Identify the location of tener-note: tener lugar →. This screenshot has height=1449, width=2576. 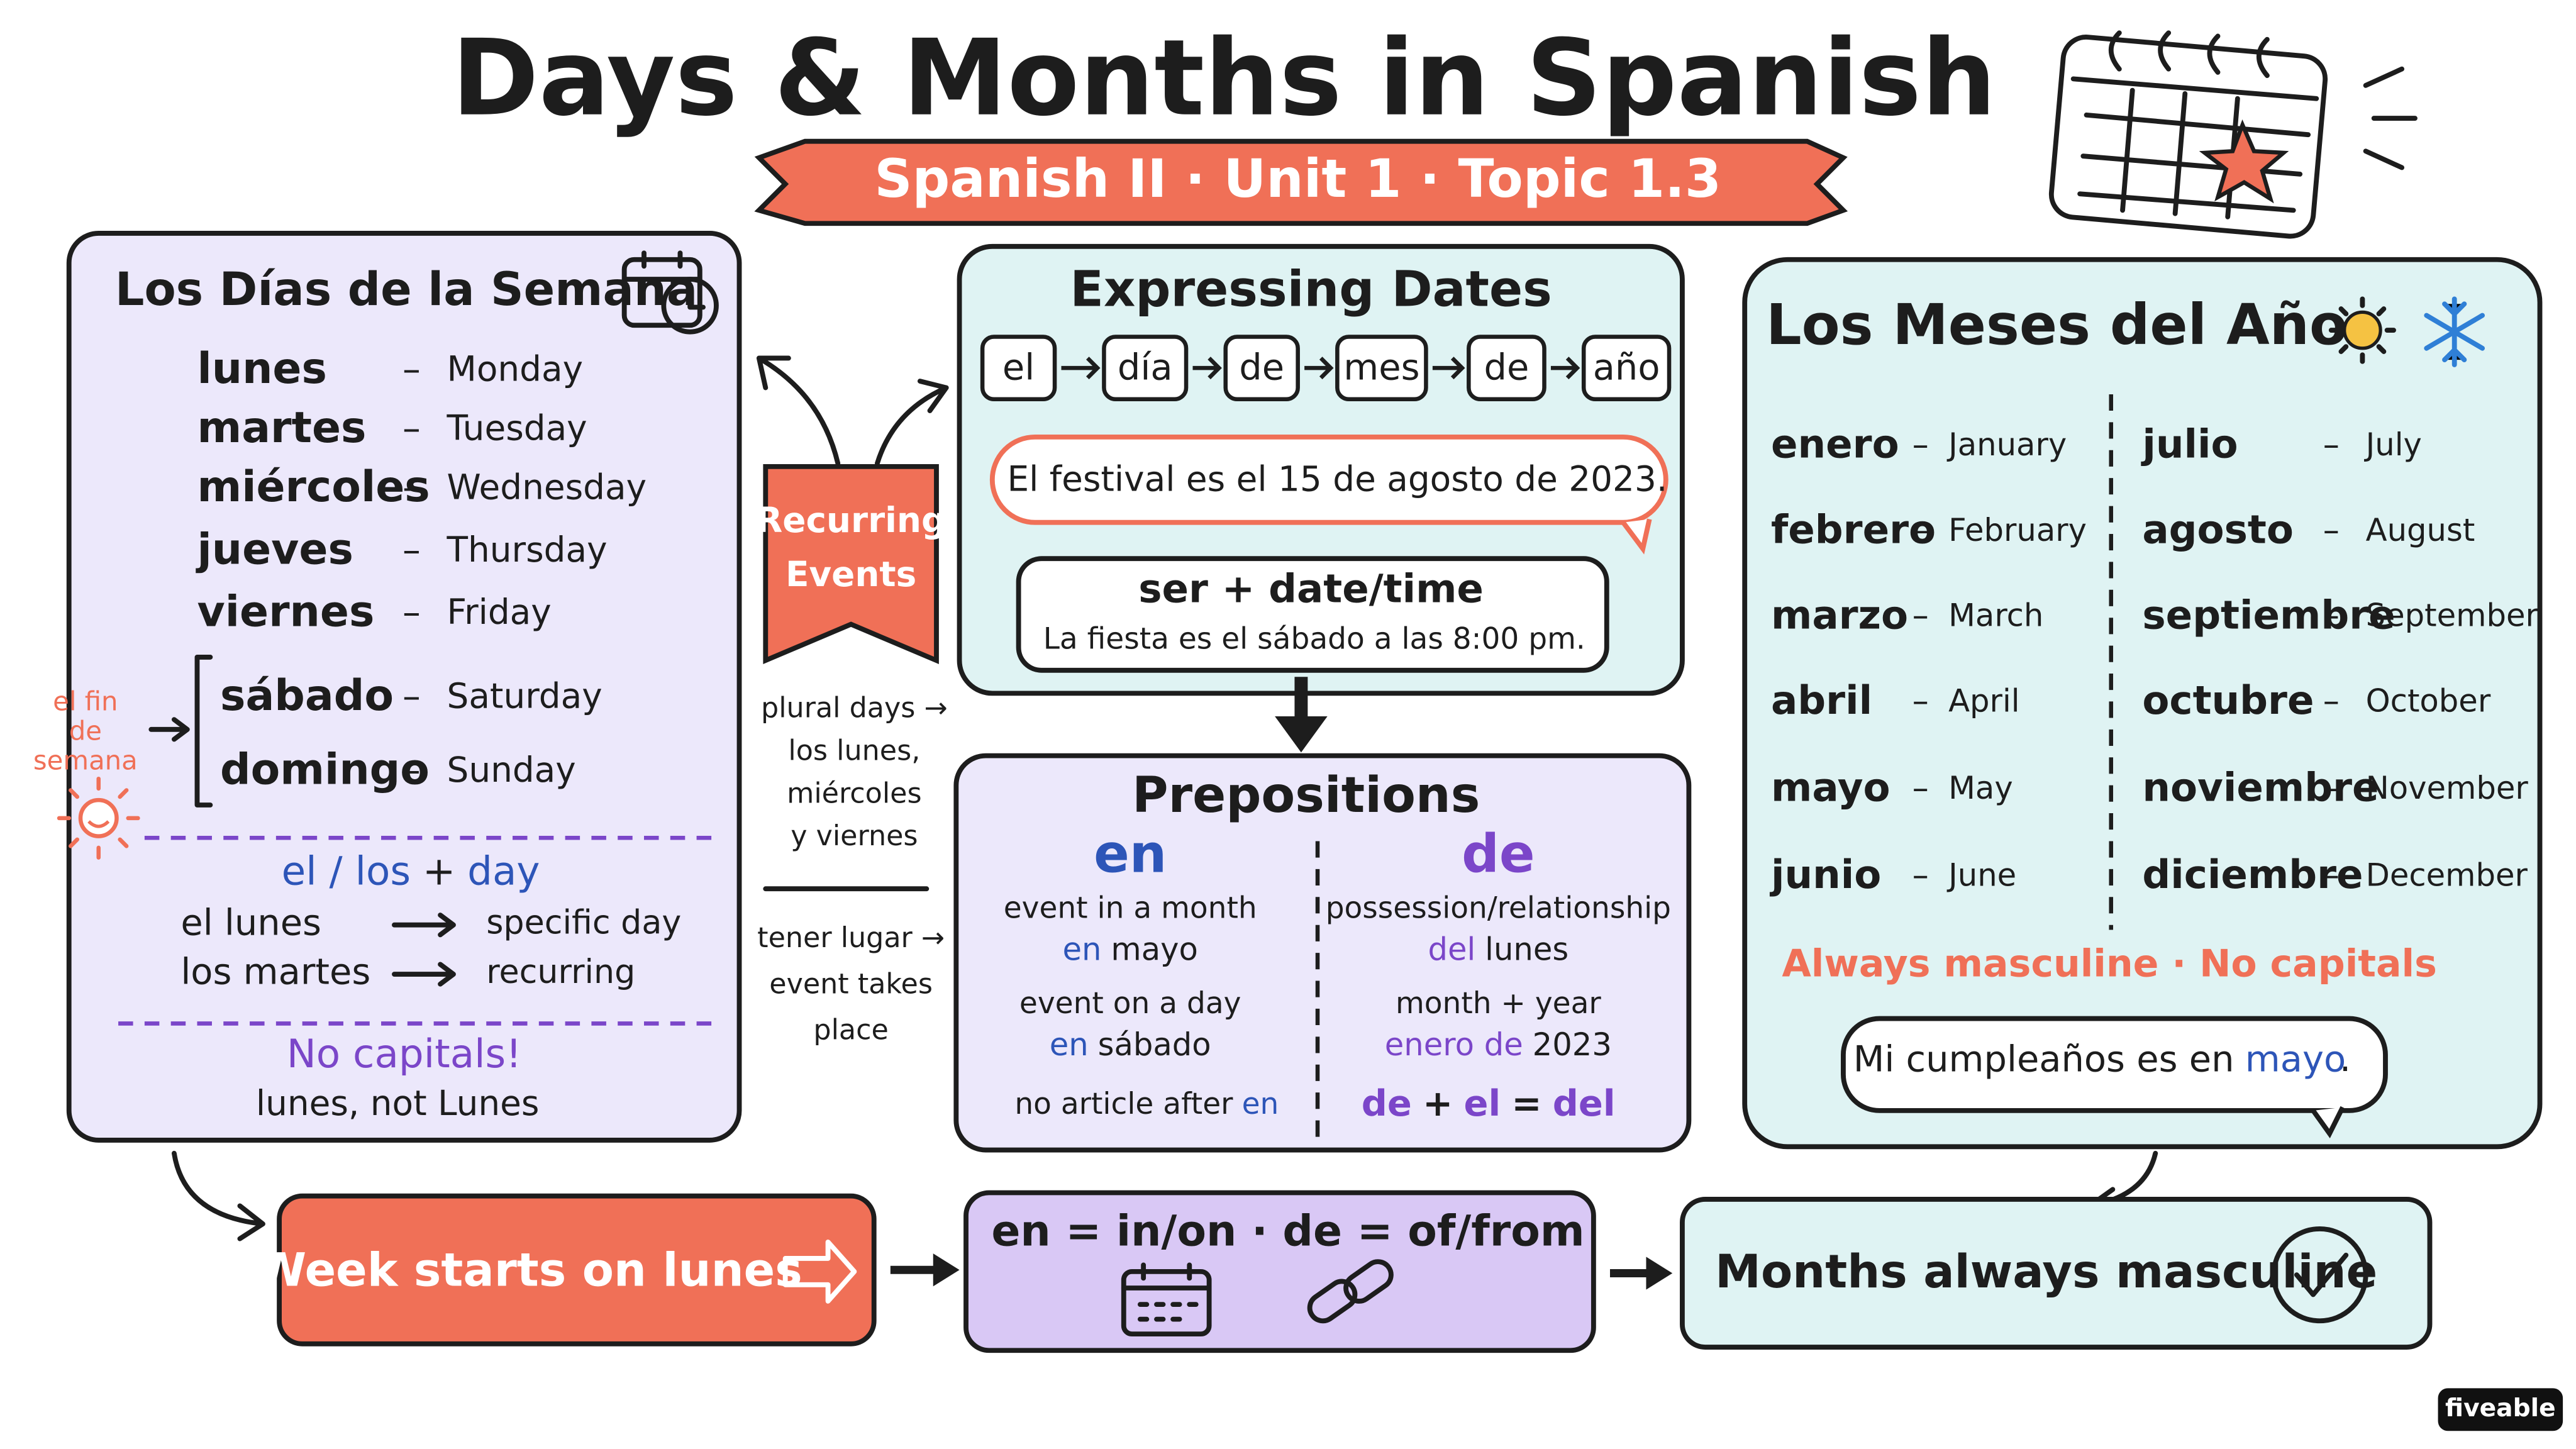
(851, 938).